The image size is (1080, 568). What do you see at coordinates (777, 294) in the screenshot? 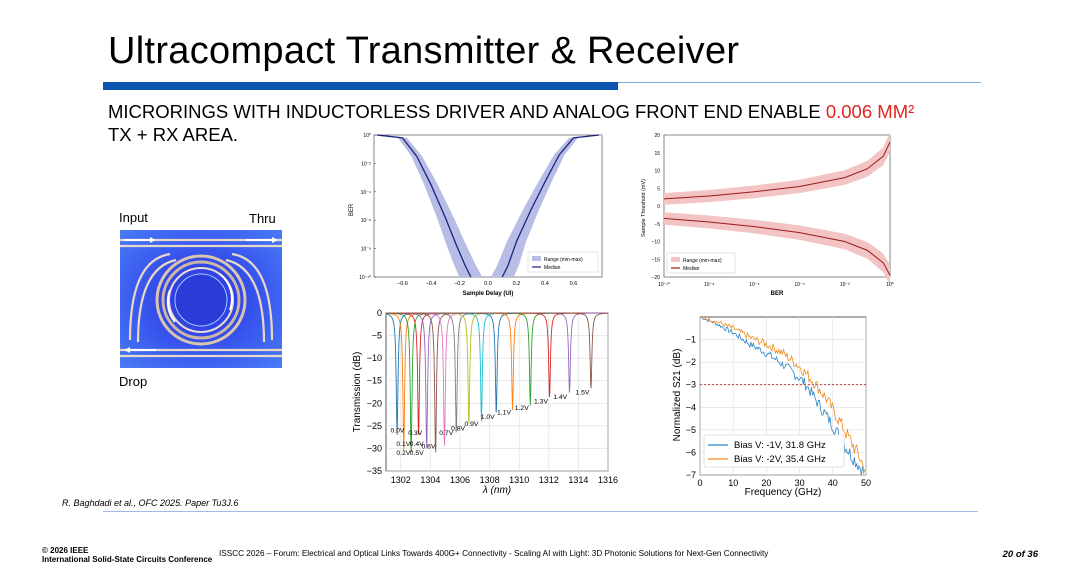
I see `x-axis-label: BER` at bounding box center [777, 294].